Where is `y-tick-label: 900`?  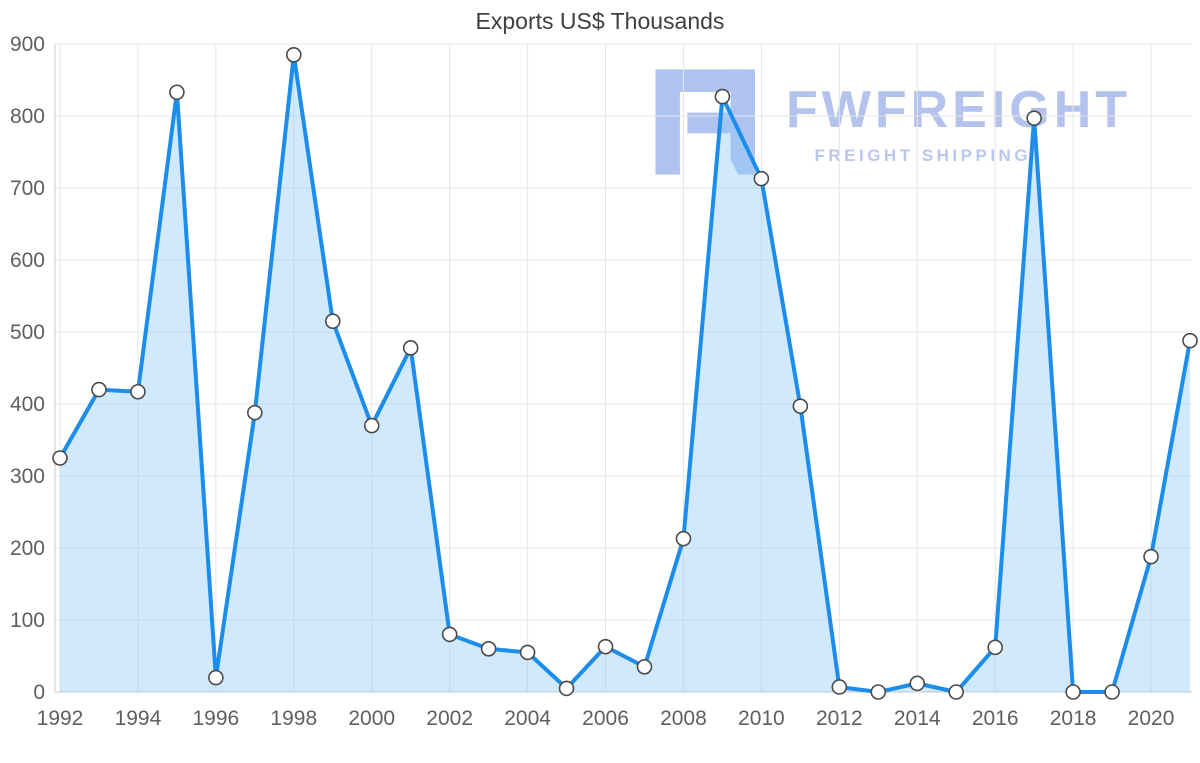
y-tick-label: 900 is located at coordinates (27, 44).